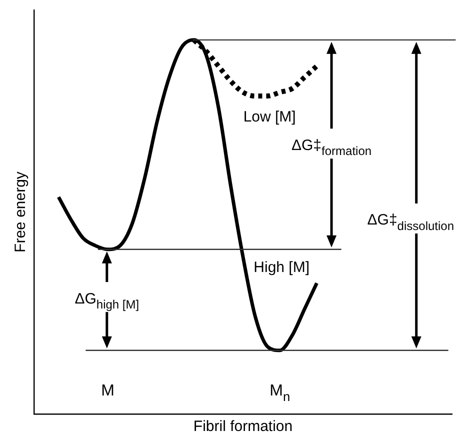 This screenshot has width=464, height=448. I want to click on y-axis-title: Free energy, so click(21, 211).